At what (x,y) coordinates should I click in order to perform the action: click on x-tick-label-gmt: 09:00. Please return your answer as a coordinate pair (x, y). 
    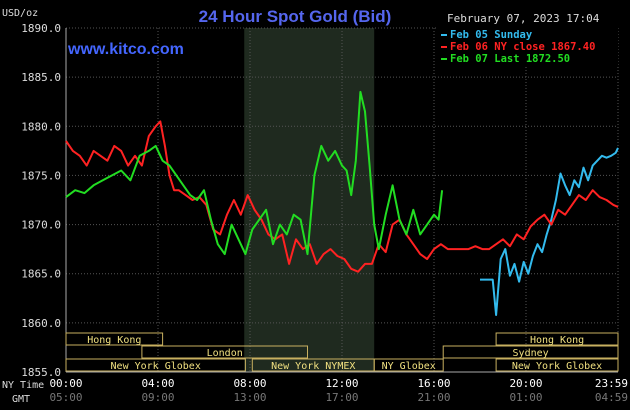
    Looking at the image, I should click on (157, 397).